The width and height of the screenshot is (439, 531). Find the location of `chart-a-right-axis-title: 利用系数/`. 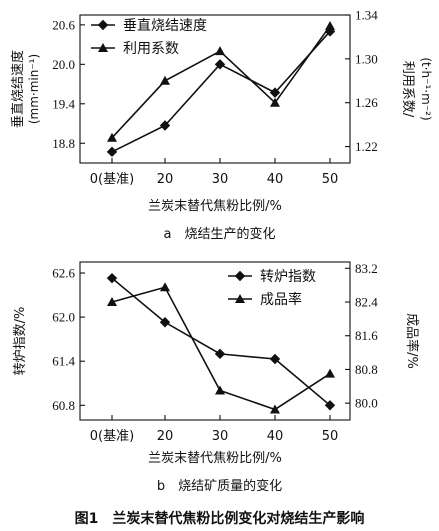

chart-a-right-axis-title: 利用系数/ is located at coordinates (407, 89).